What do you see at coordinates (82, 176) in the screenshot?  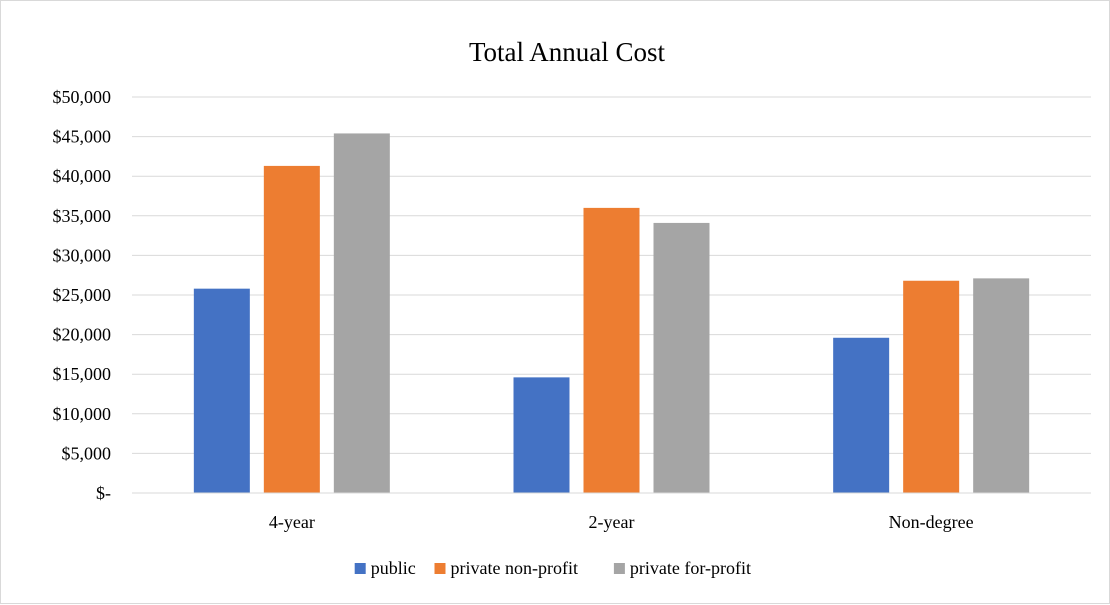 I see `y-tick-label: $40,000` at bounding box center [82, 176].